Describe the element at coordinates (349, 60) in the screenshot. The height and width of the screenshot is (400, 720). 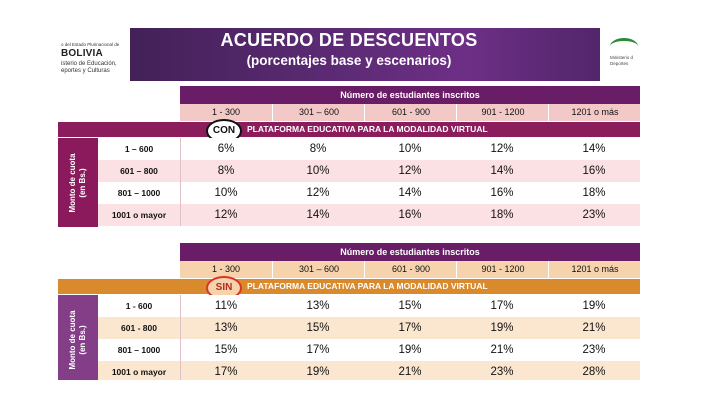
I see `slide-subtitle: (porcentajes base y escenarios)` at that location.